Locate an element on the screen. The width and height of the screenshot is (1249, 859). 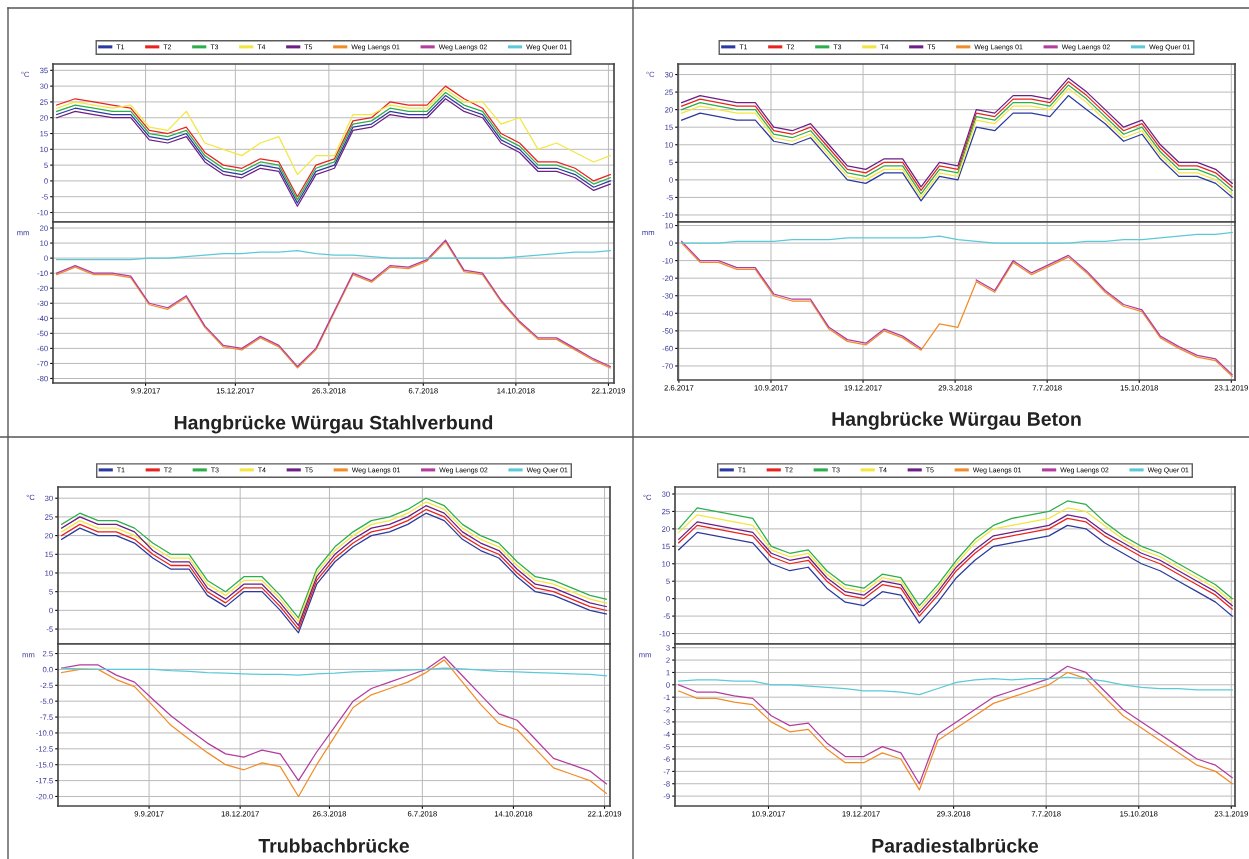
text: Hangbrücke Würgau Beton is located at coordinates (956, 420).